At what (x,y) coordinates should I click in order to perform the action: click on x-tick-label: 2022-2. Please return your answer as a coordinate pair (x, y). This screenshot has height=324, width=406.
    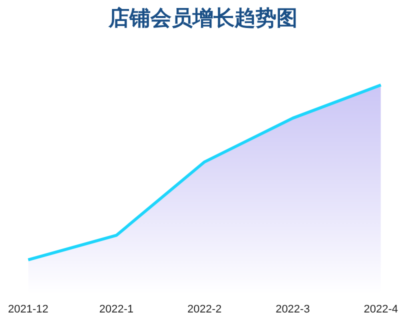
    Looking at the image, I should click on (204, 309).